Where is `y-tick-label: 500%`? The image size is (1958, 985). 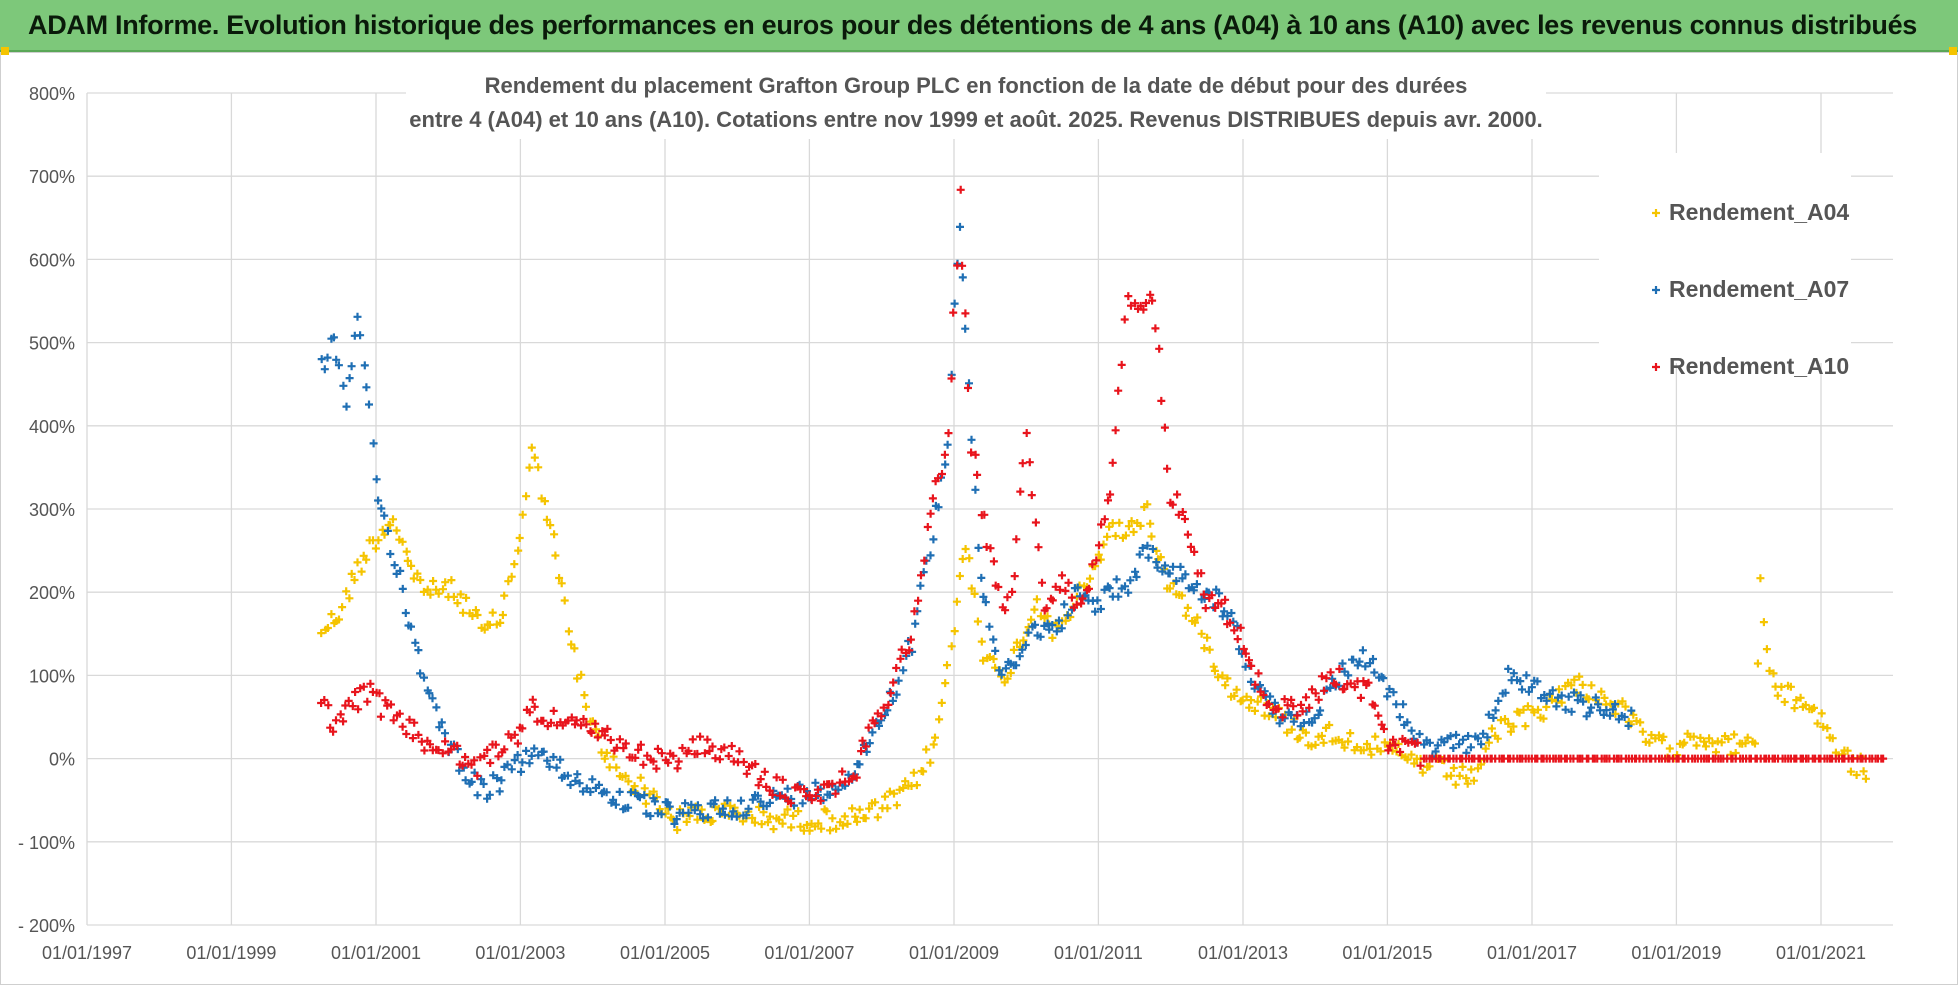 y-tick-label: 500% is located at coordinates (52, 344).